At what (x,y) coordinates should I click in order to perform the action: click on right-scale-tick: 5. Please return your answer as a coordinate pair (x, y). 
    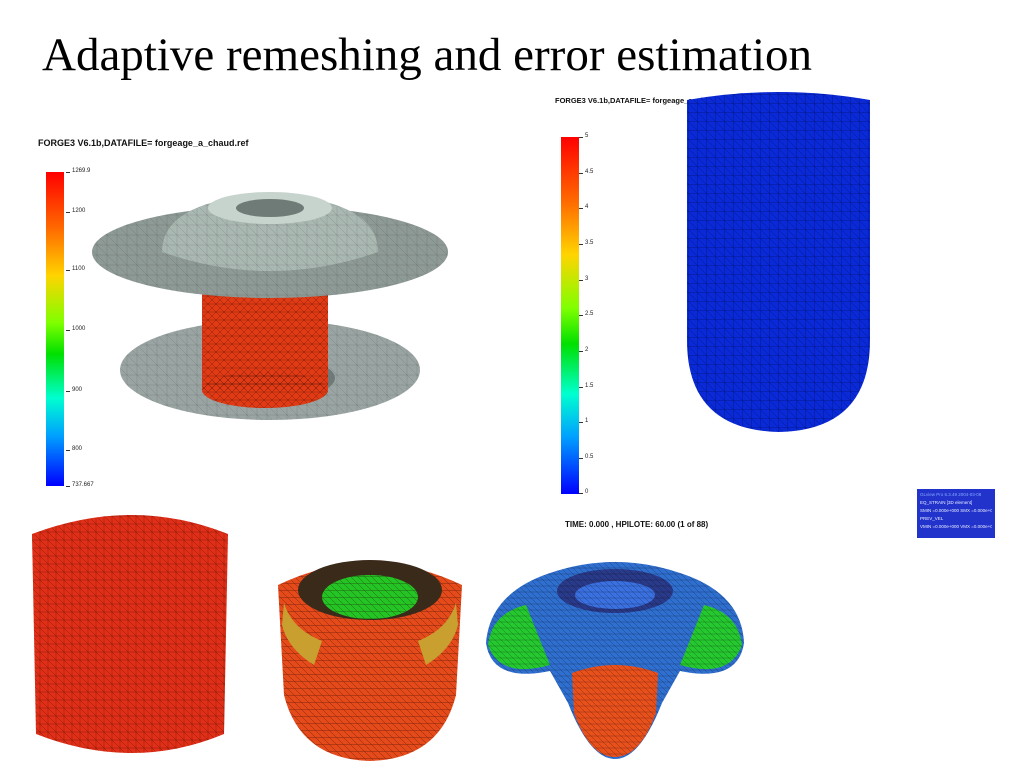
    Looking at the image, I should click on (583, 136).